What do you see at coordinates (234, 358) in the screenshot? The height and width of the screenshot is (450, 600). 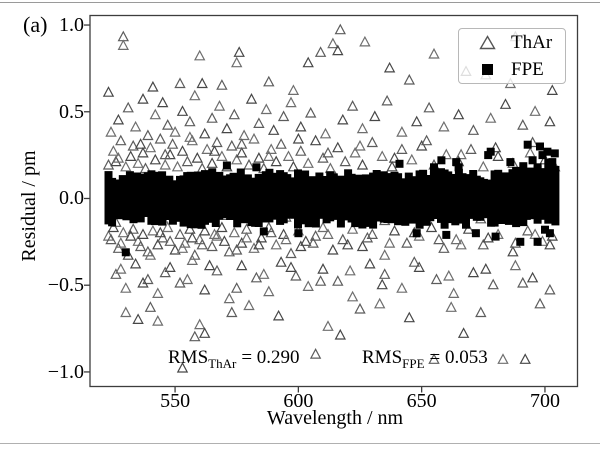 I see `rms-thar-annotation: RMSThAr = 0.290` at bounding box center [234, 358].